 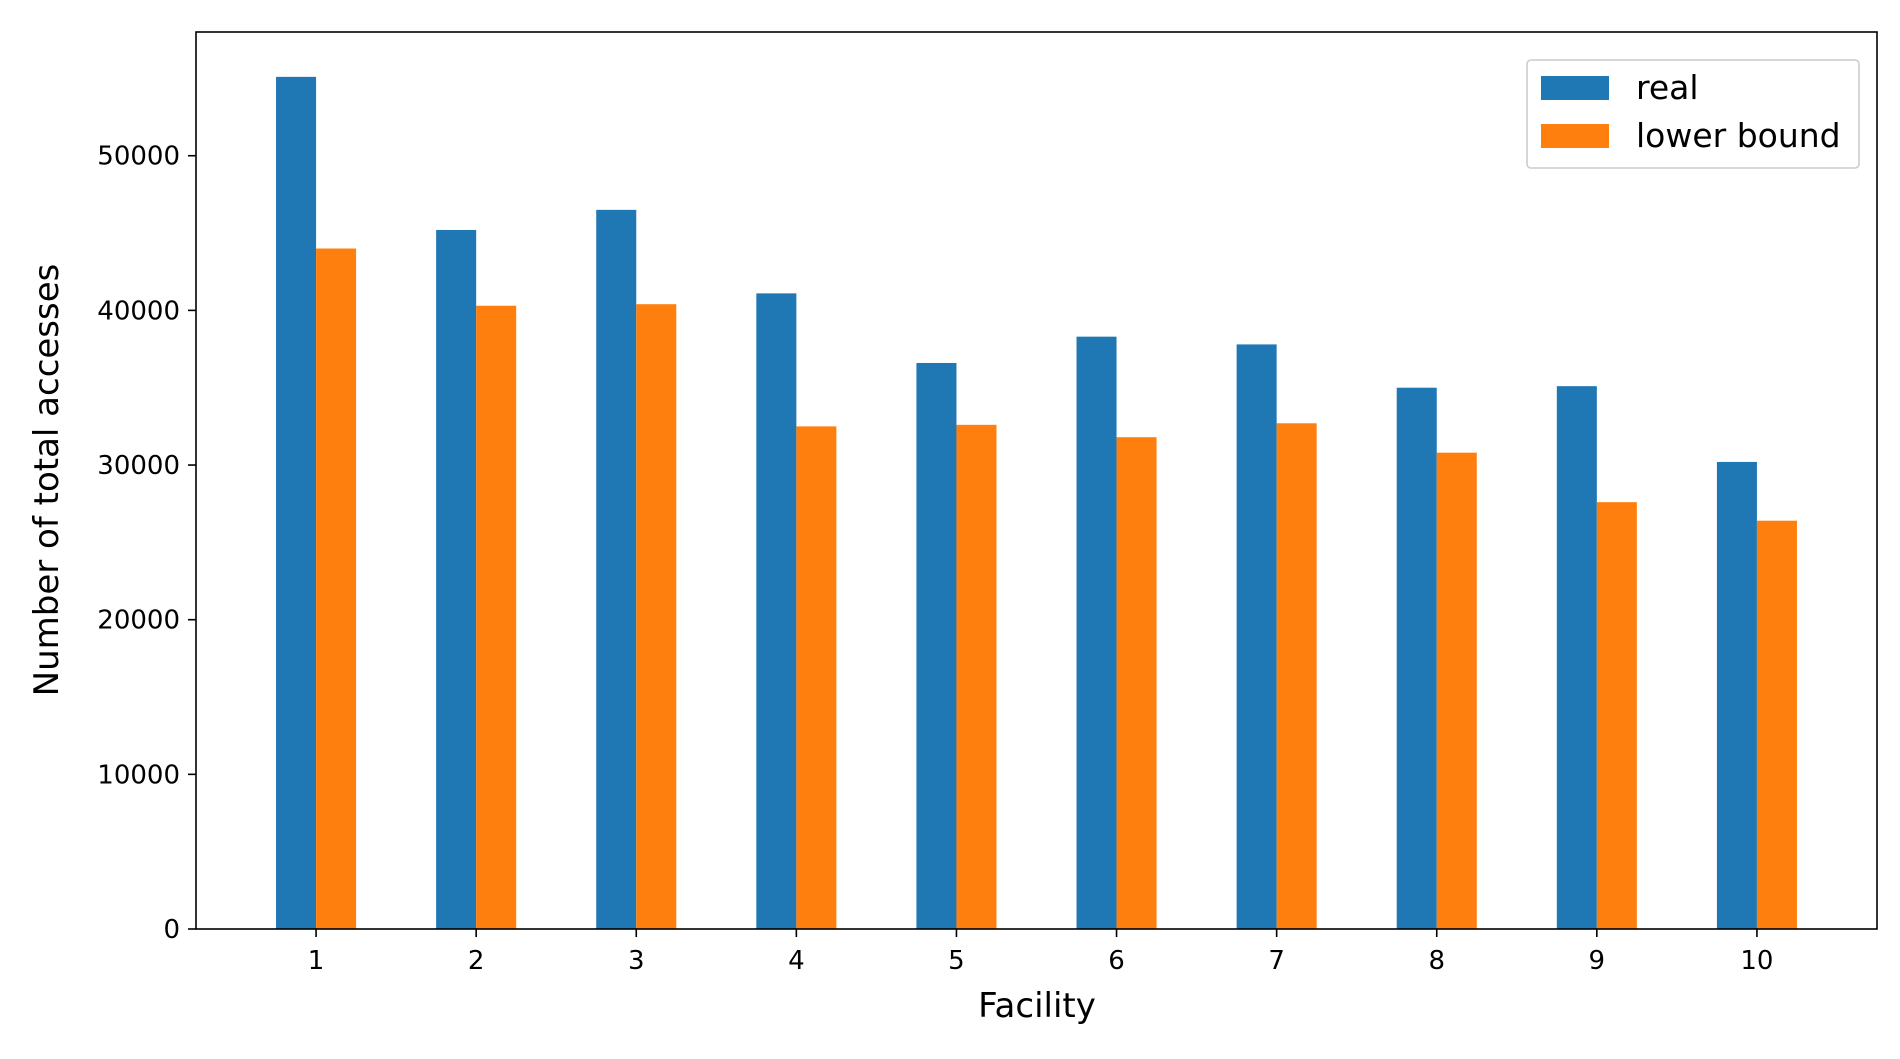 What do you see at coordinates (1436, 961) in the screenshot?
I see `x-tick-label: 8` at bounding box center [1436, 961].